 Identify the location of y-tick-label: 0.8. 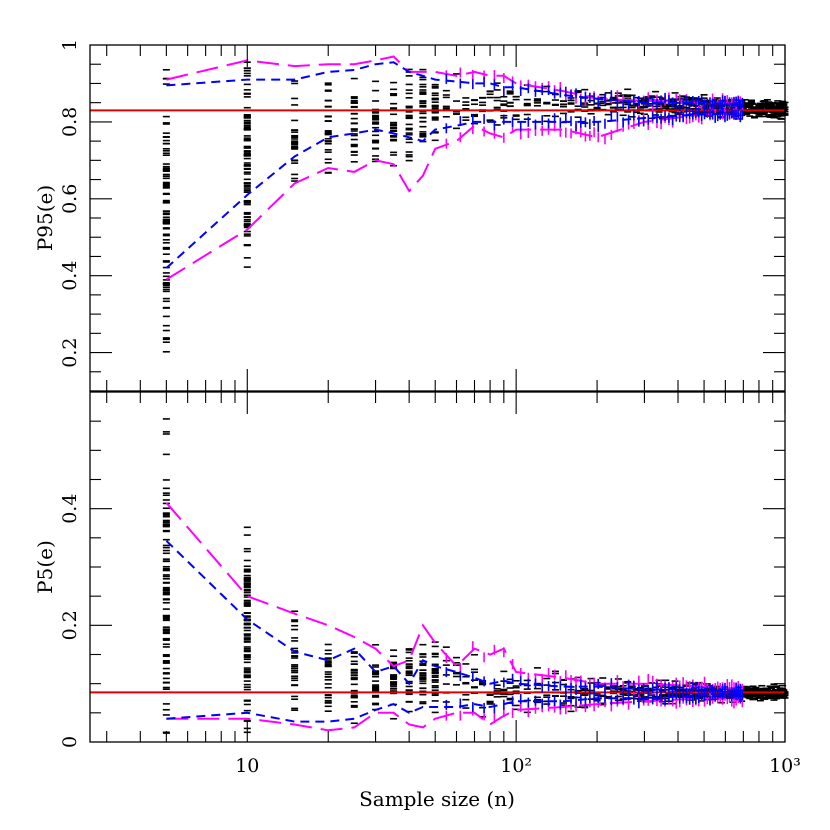
(70, 122).